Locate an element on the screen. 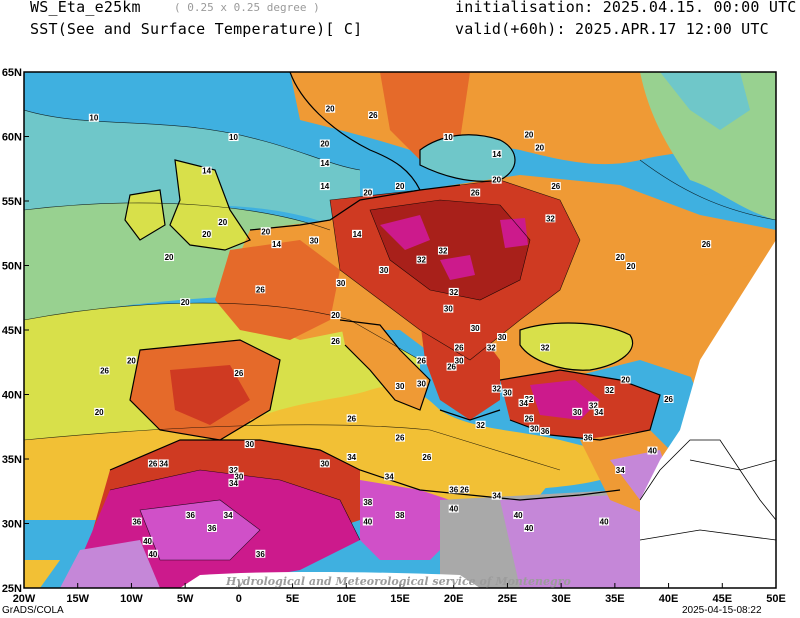 The width and height of the screenshot is (800, 618). ireland is located at coordinates (145, 215).